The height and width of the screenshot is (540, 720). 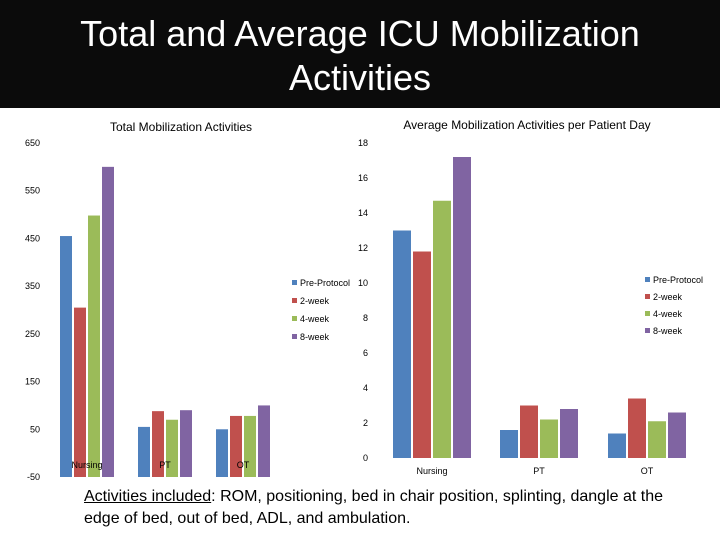 What do you see at coordinates (365, 388) in the screenshot?
I see `y-tick-label: 4` at bounding box center [365, 388].